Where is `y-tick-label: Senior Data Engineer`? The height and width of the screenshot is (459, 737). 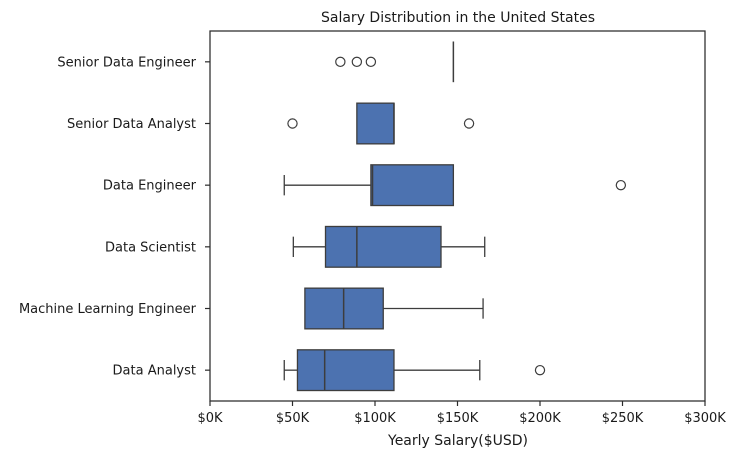 y-tick-label: Senior Data Engineer is located at coordinates (126, 62).